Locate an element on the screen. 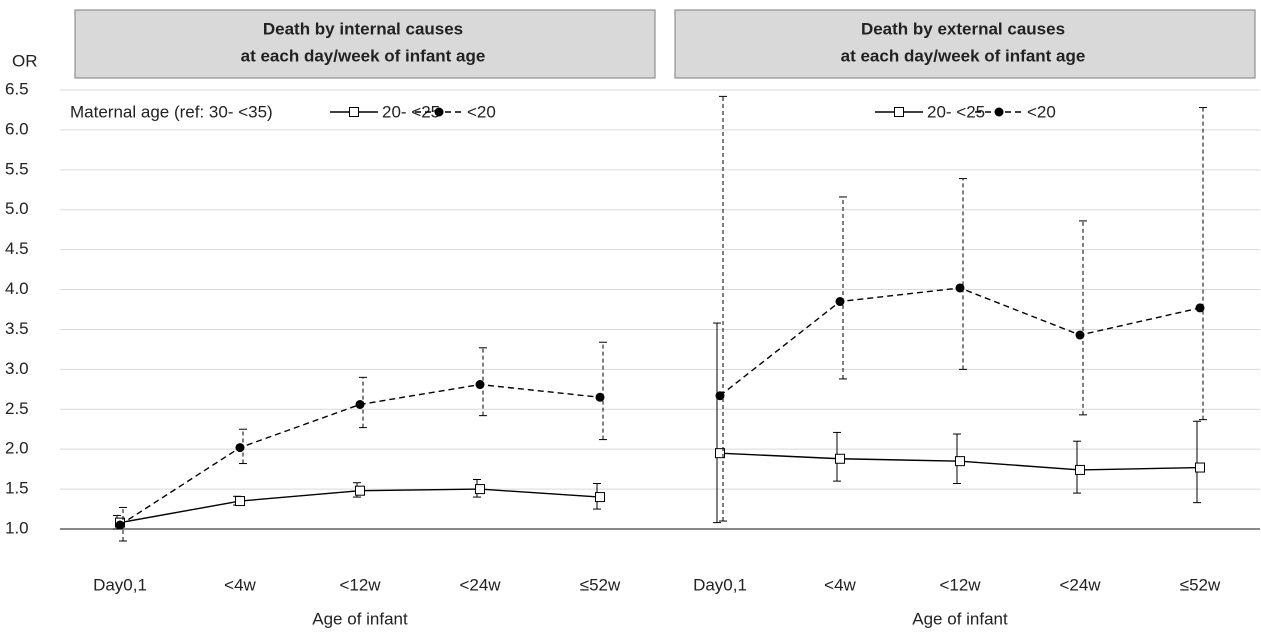  y-tick-label: 6.0 is located at coordinates (17, 128).